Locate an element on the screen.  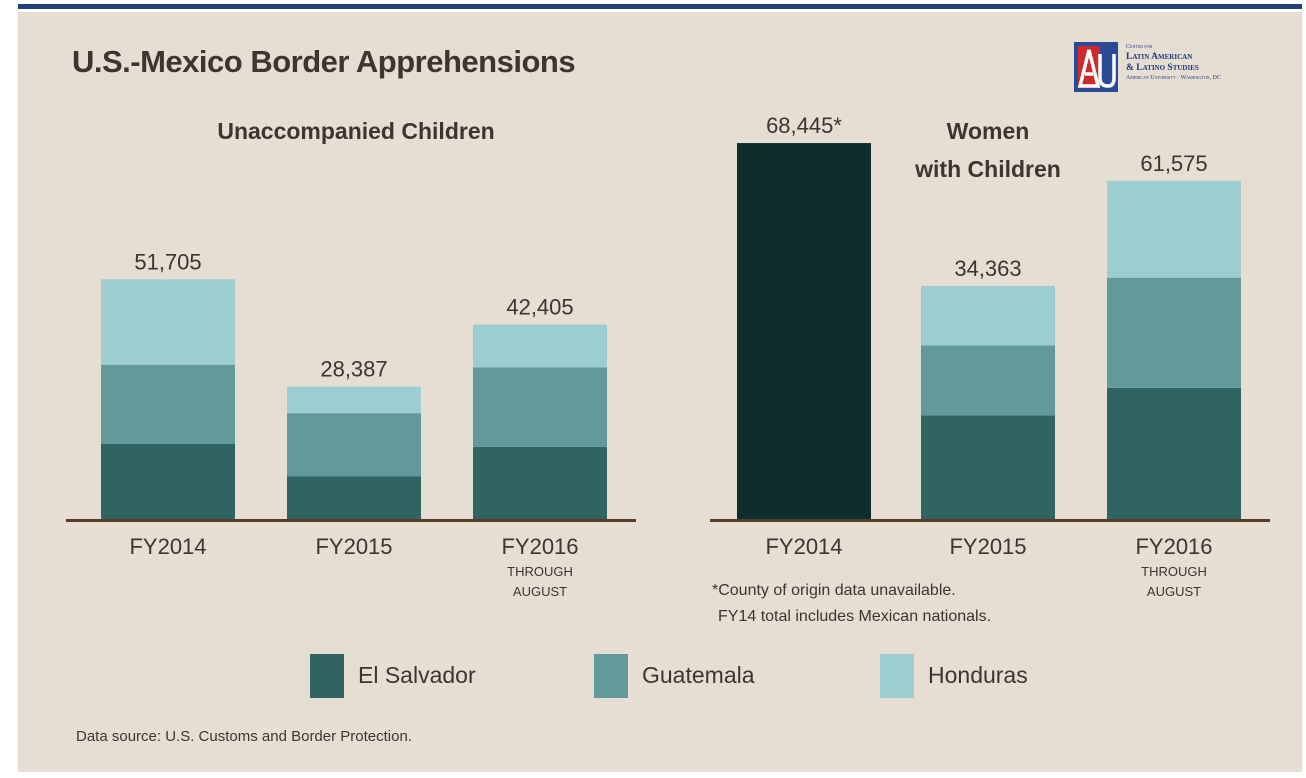
logo-line-2: Latin American is located at coordinates (1159, 57).